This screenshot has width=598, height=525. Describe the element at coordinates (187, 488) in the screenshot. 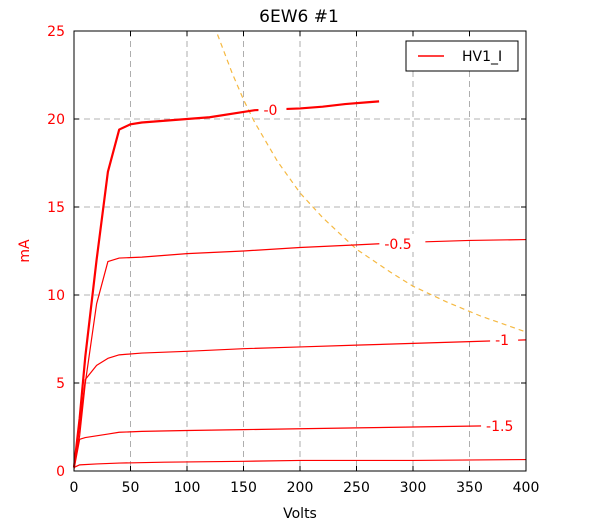

I see `x-tick-label: 100` at that location.